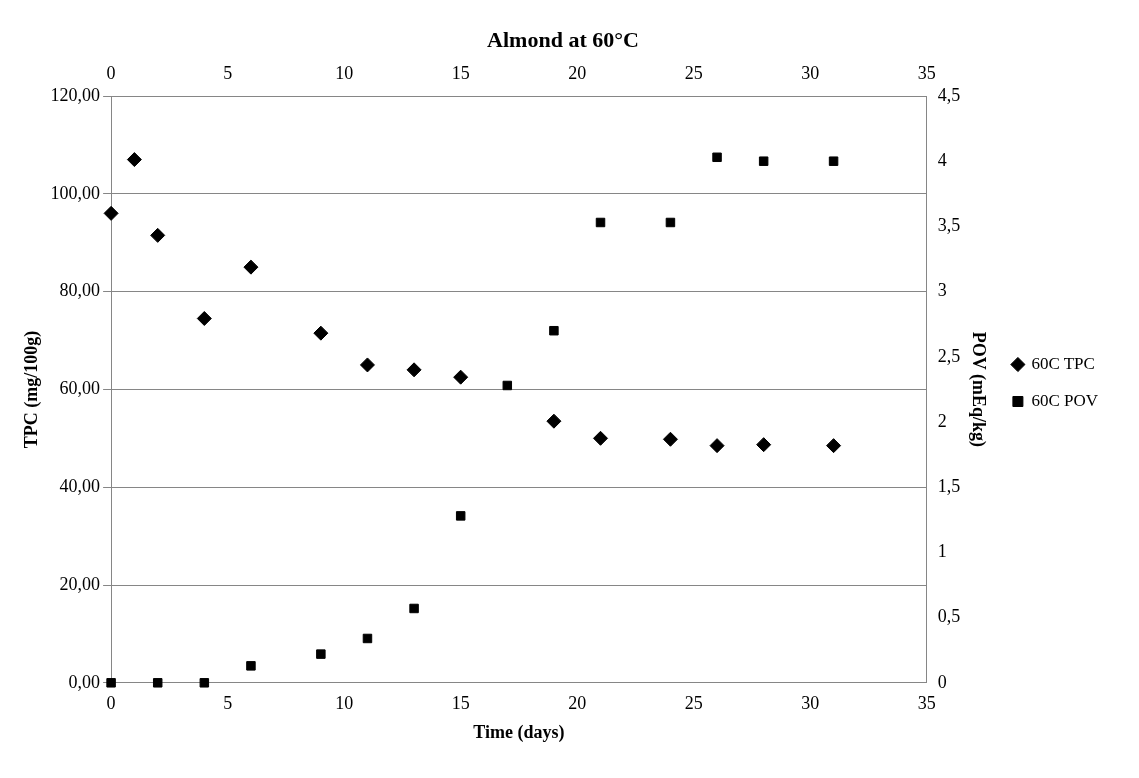  What do you see at coordinates (80, 388) in the screenshot?
I see `y-tick-label: 60,00` at bounding box center [80, 388].